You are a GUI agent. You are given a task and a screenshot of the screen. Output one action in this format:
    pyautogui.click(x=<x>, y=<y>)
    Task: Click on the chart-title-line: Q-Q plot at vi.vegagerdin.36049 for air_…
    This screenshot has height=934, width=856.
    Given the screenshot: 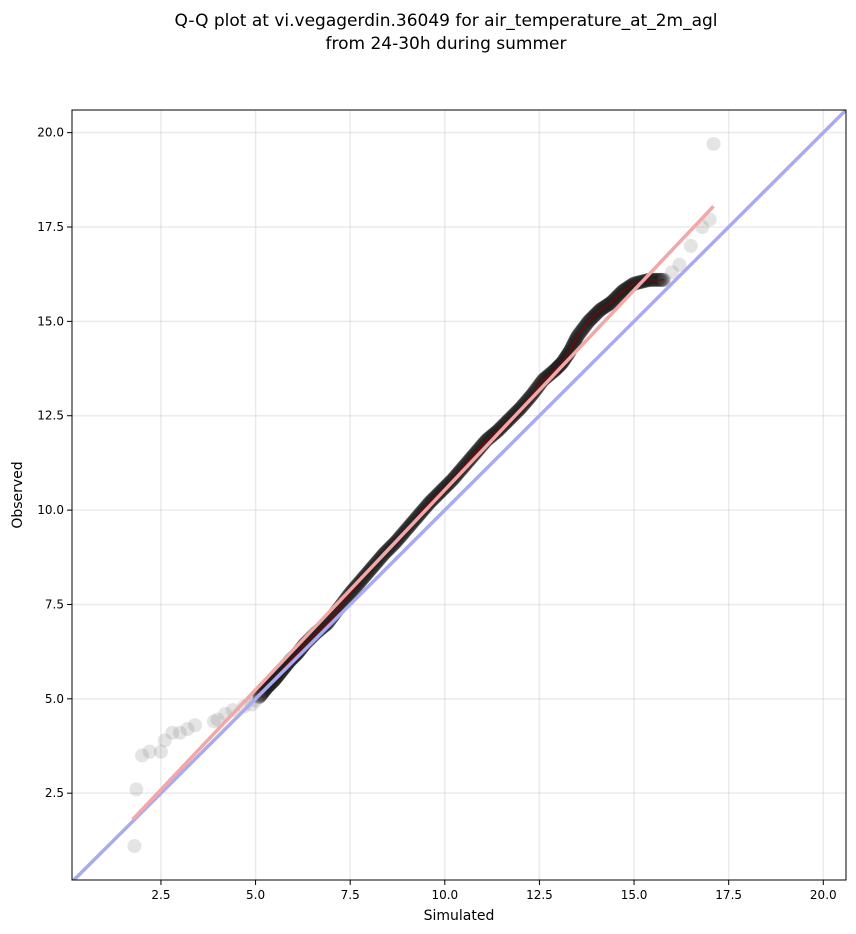 What is the action you would take?
    pyautogui.click(x=445, y=21)
    